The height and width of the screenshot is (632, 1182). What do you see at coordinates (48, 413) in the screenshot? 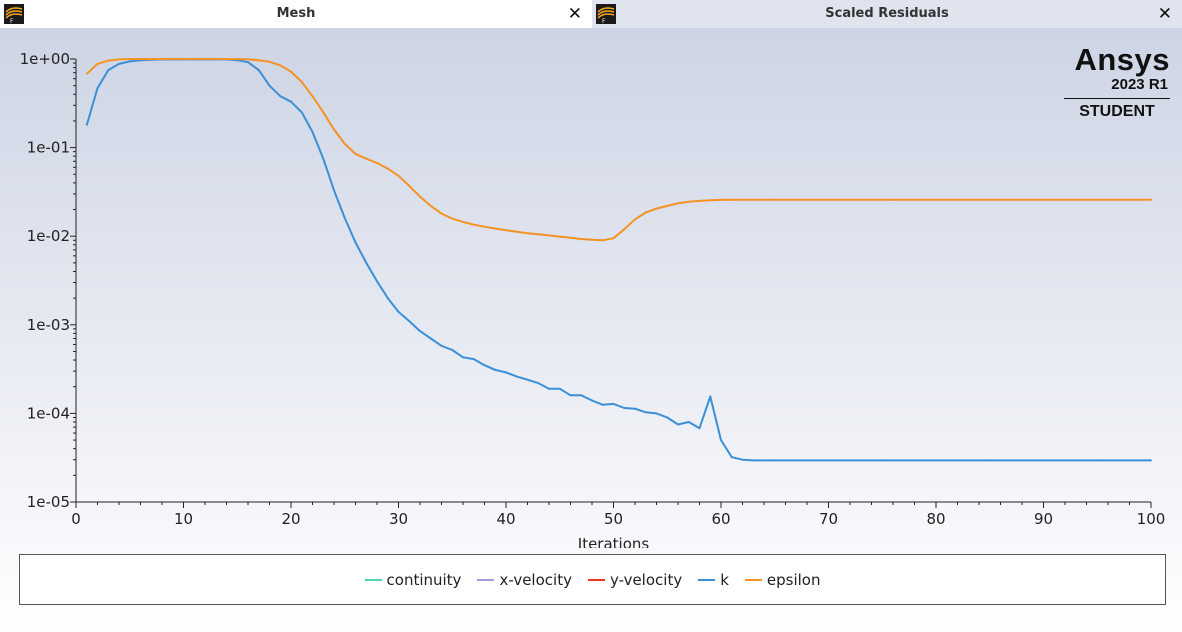
I see `y-tick-label: 1e-04` at bounding box center [48, 413].